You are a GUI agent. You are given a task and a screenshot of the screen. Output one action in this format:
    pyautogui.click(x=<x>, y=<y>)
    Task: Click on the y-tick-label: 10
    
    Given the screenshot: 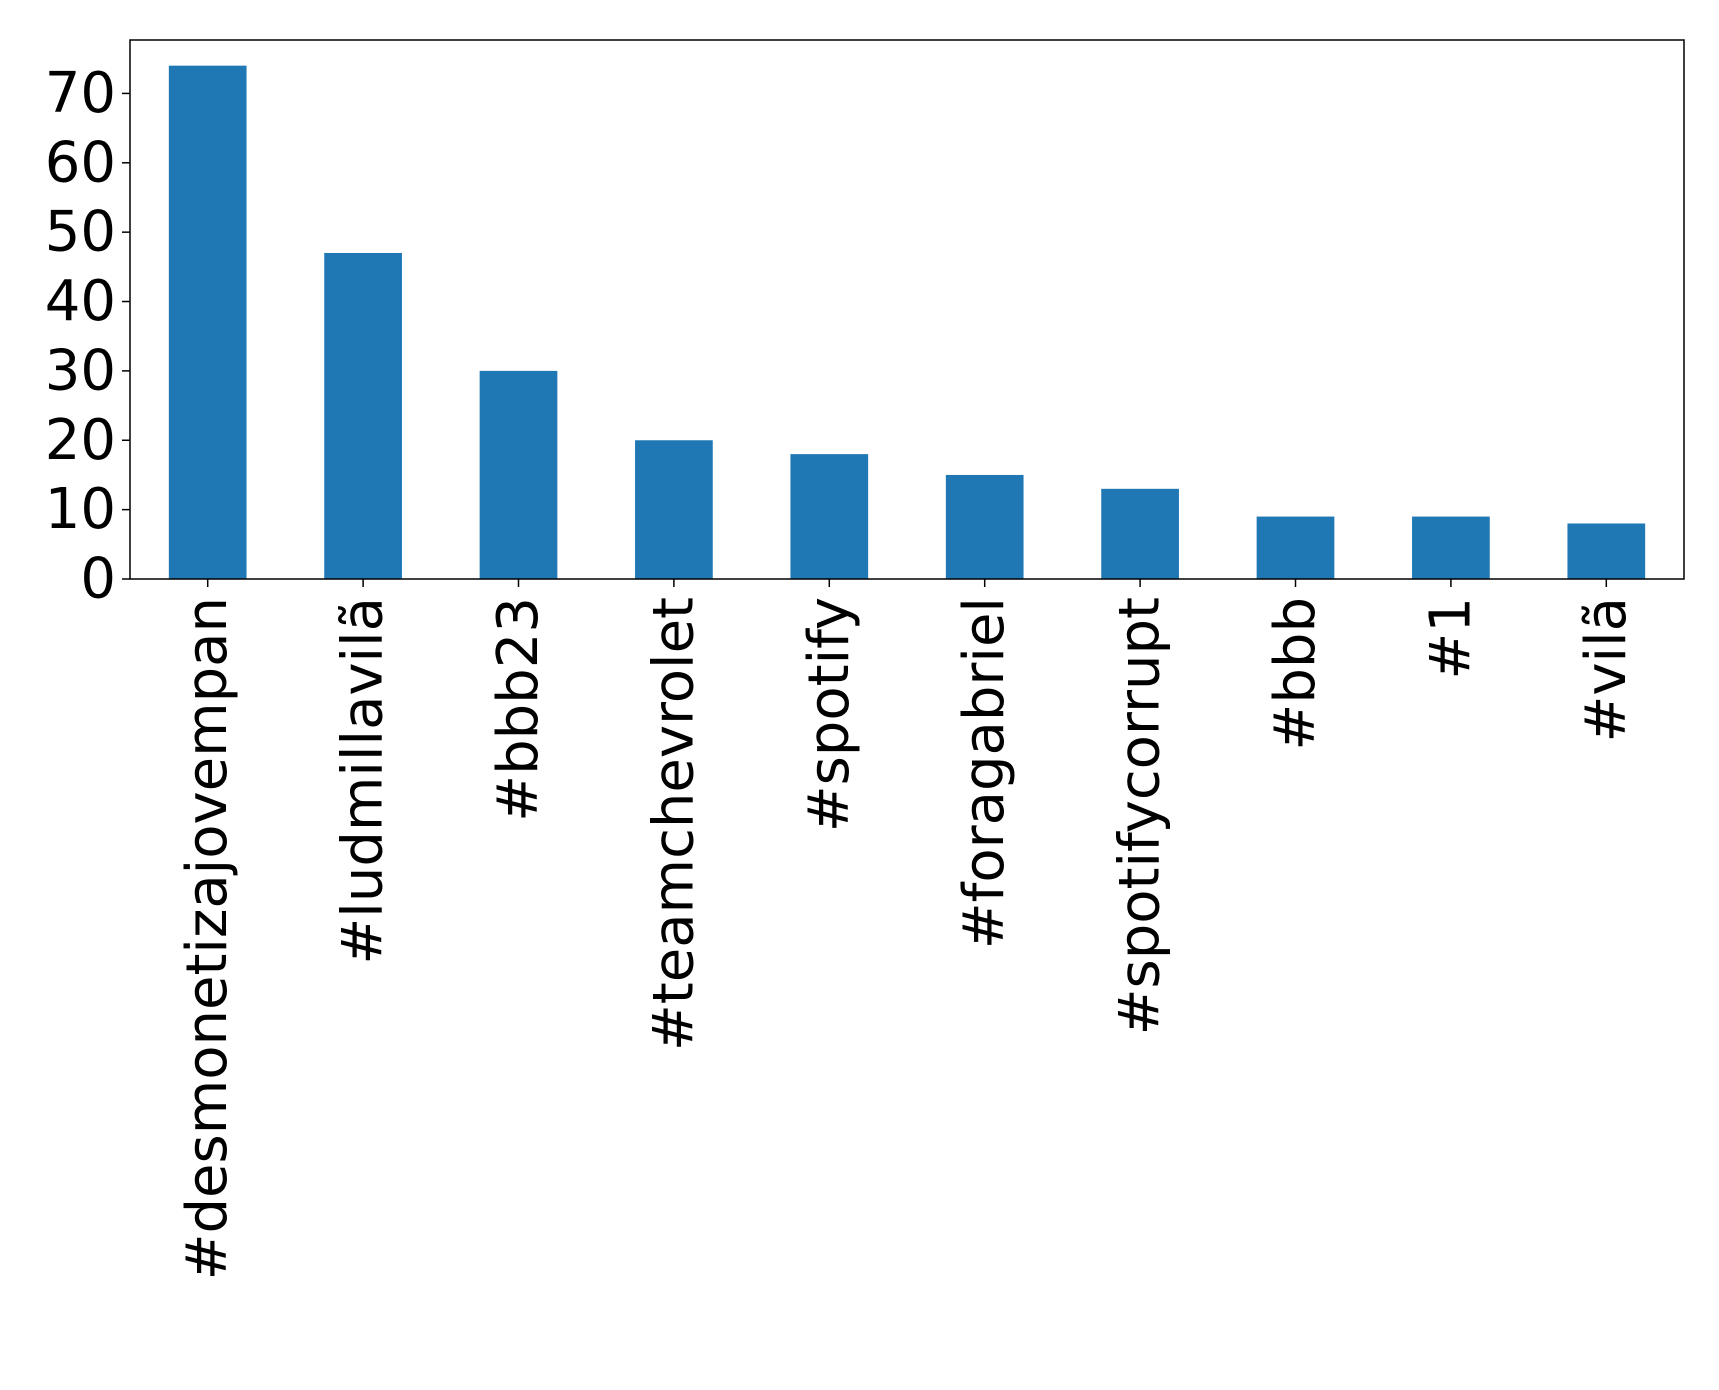 What is the action you would take?
    pyautogui.click(x=80, y=509)
    